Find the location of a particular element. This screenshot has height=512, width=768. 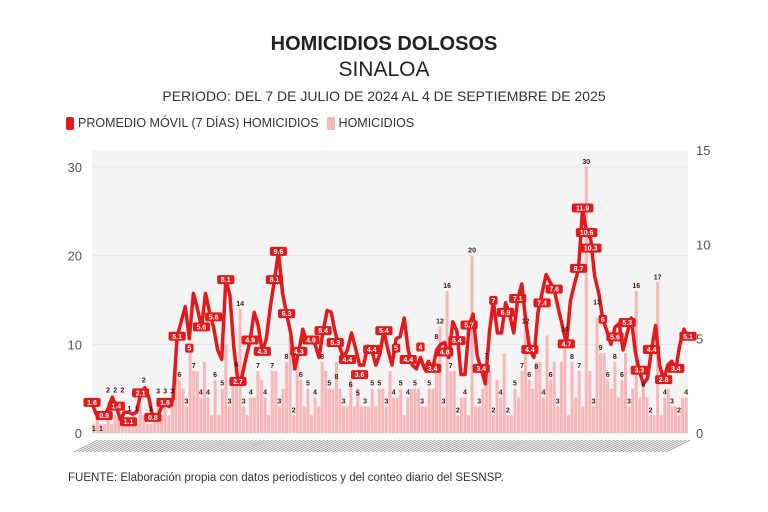

line-label: 4.4 is located at coordinates (408, 360).